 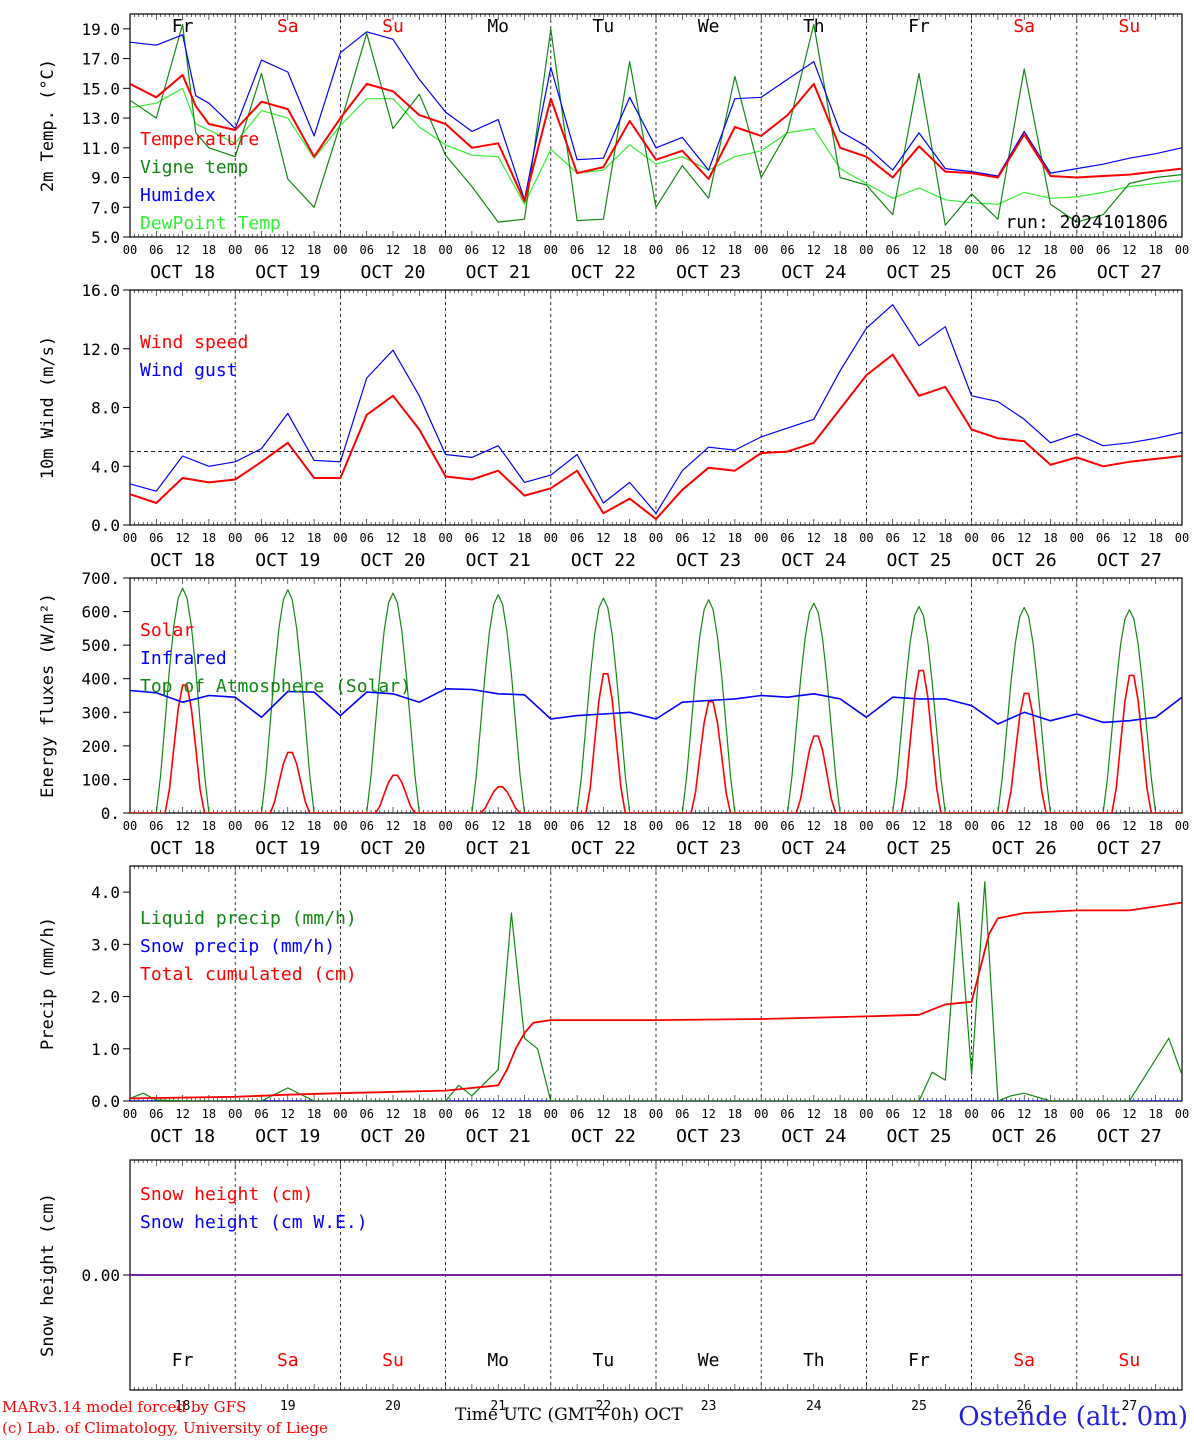 I want to click on series-total-cumulated-cm-, so click(x=656, y=1000).